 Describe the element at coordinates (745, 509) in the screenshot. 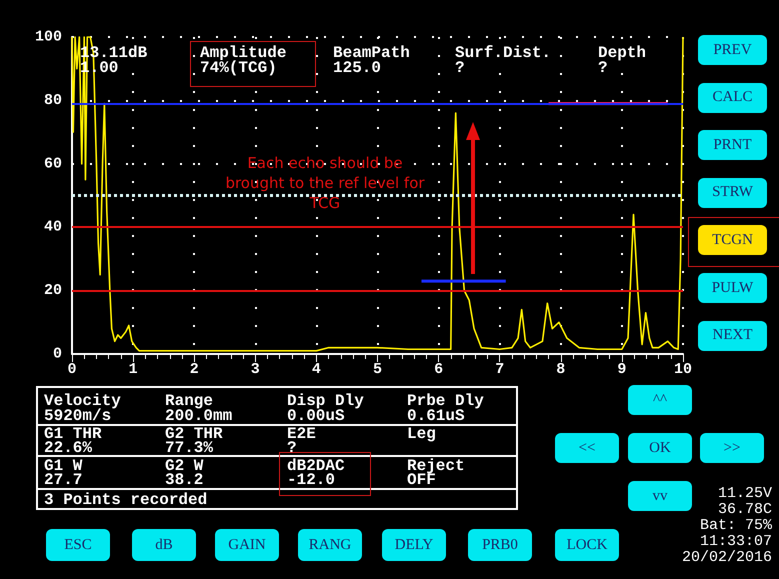

I see `text: 36.78C` at that location.